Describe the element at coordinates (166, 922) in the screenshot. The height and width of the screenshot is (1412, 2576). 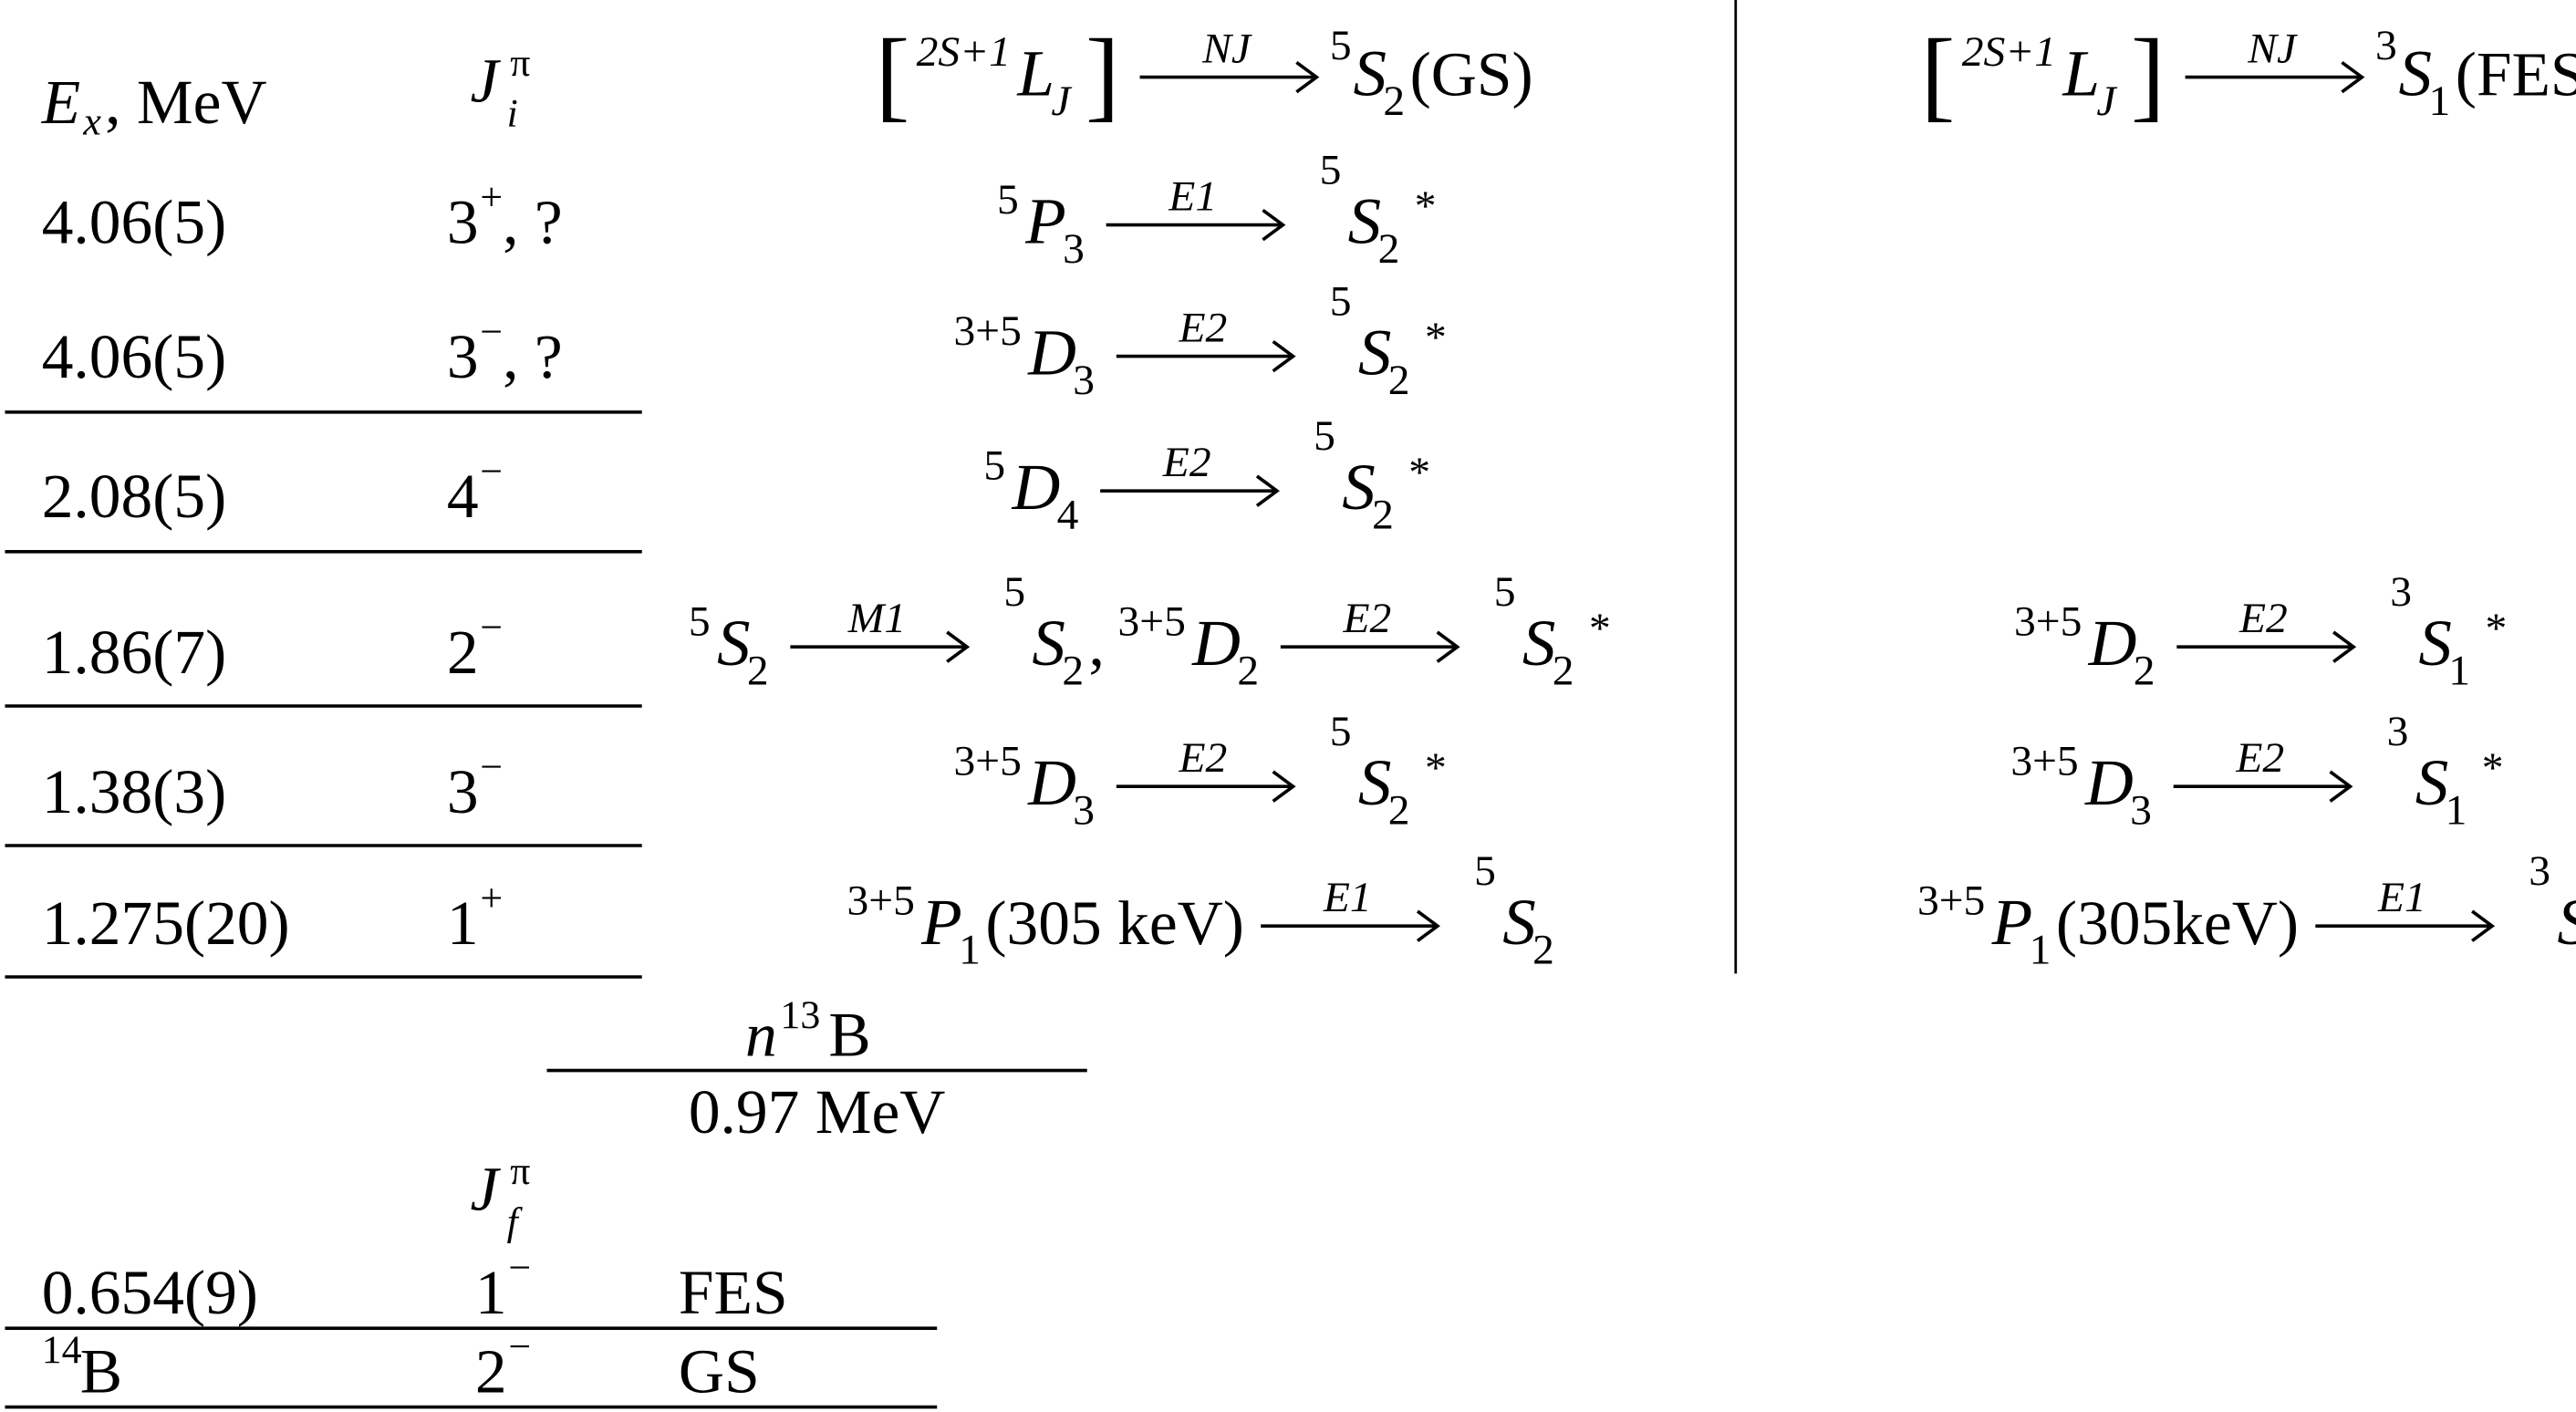
I see `level-energy: 1.275(20)` at that location.